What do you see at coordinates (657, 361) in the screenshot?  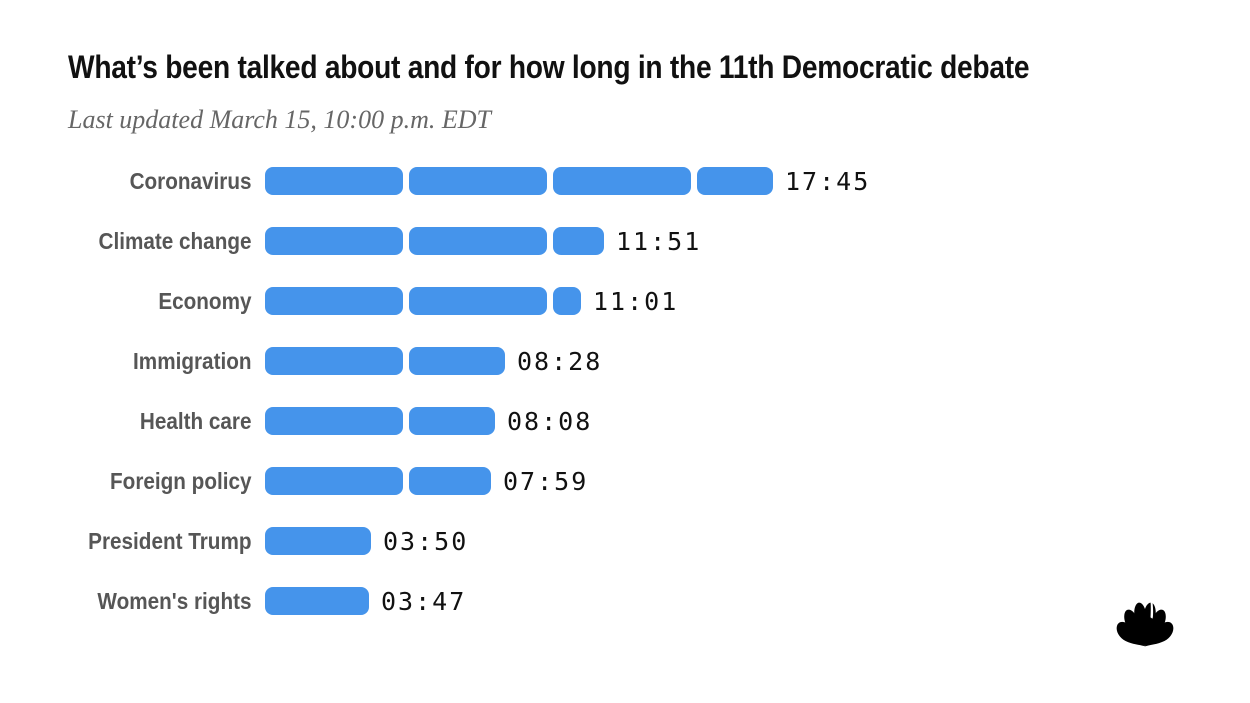 I see `chart-row: Immigration 08:28` at bounding box center [657, 361].